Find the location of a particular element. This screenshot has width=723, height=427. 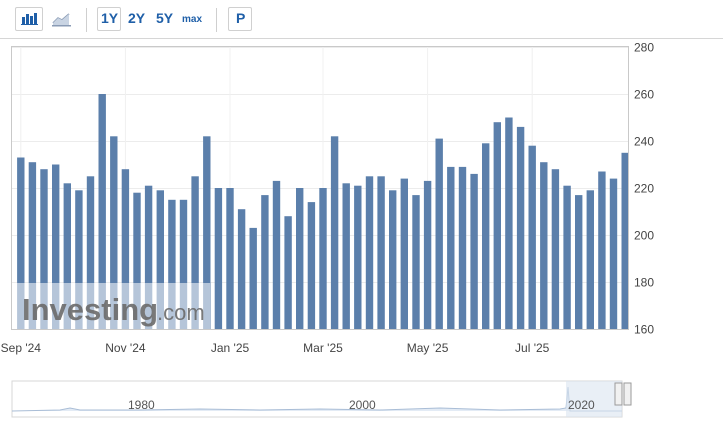

y-tick-label: 200 is located at coordinates (644, 236).